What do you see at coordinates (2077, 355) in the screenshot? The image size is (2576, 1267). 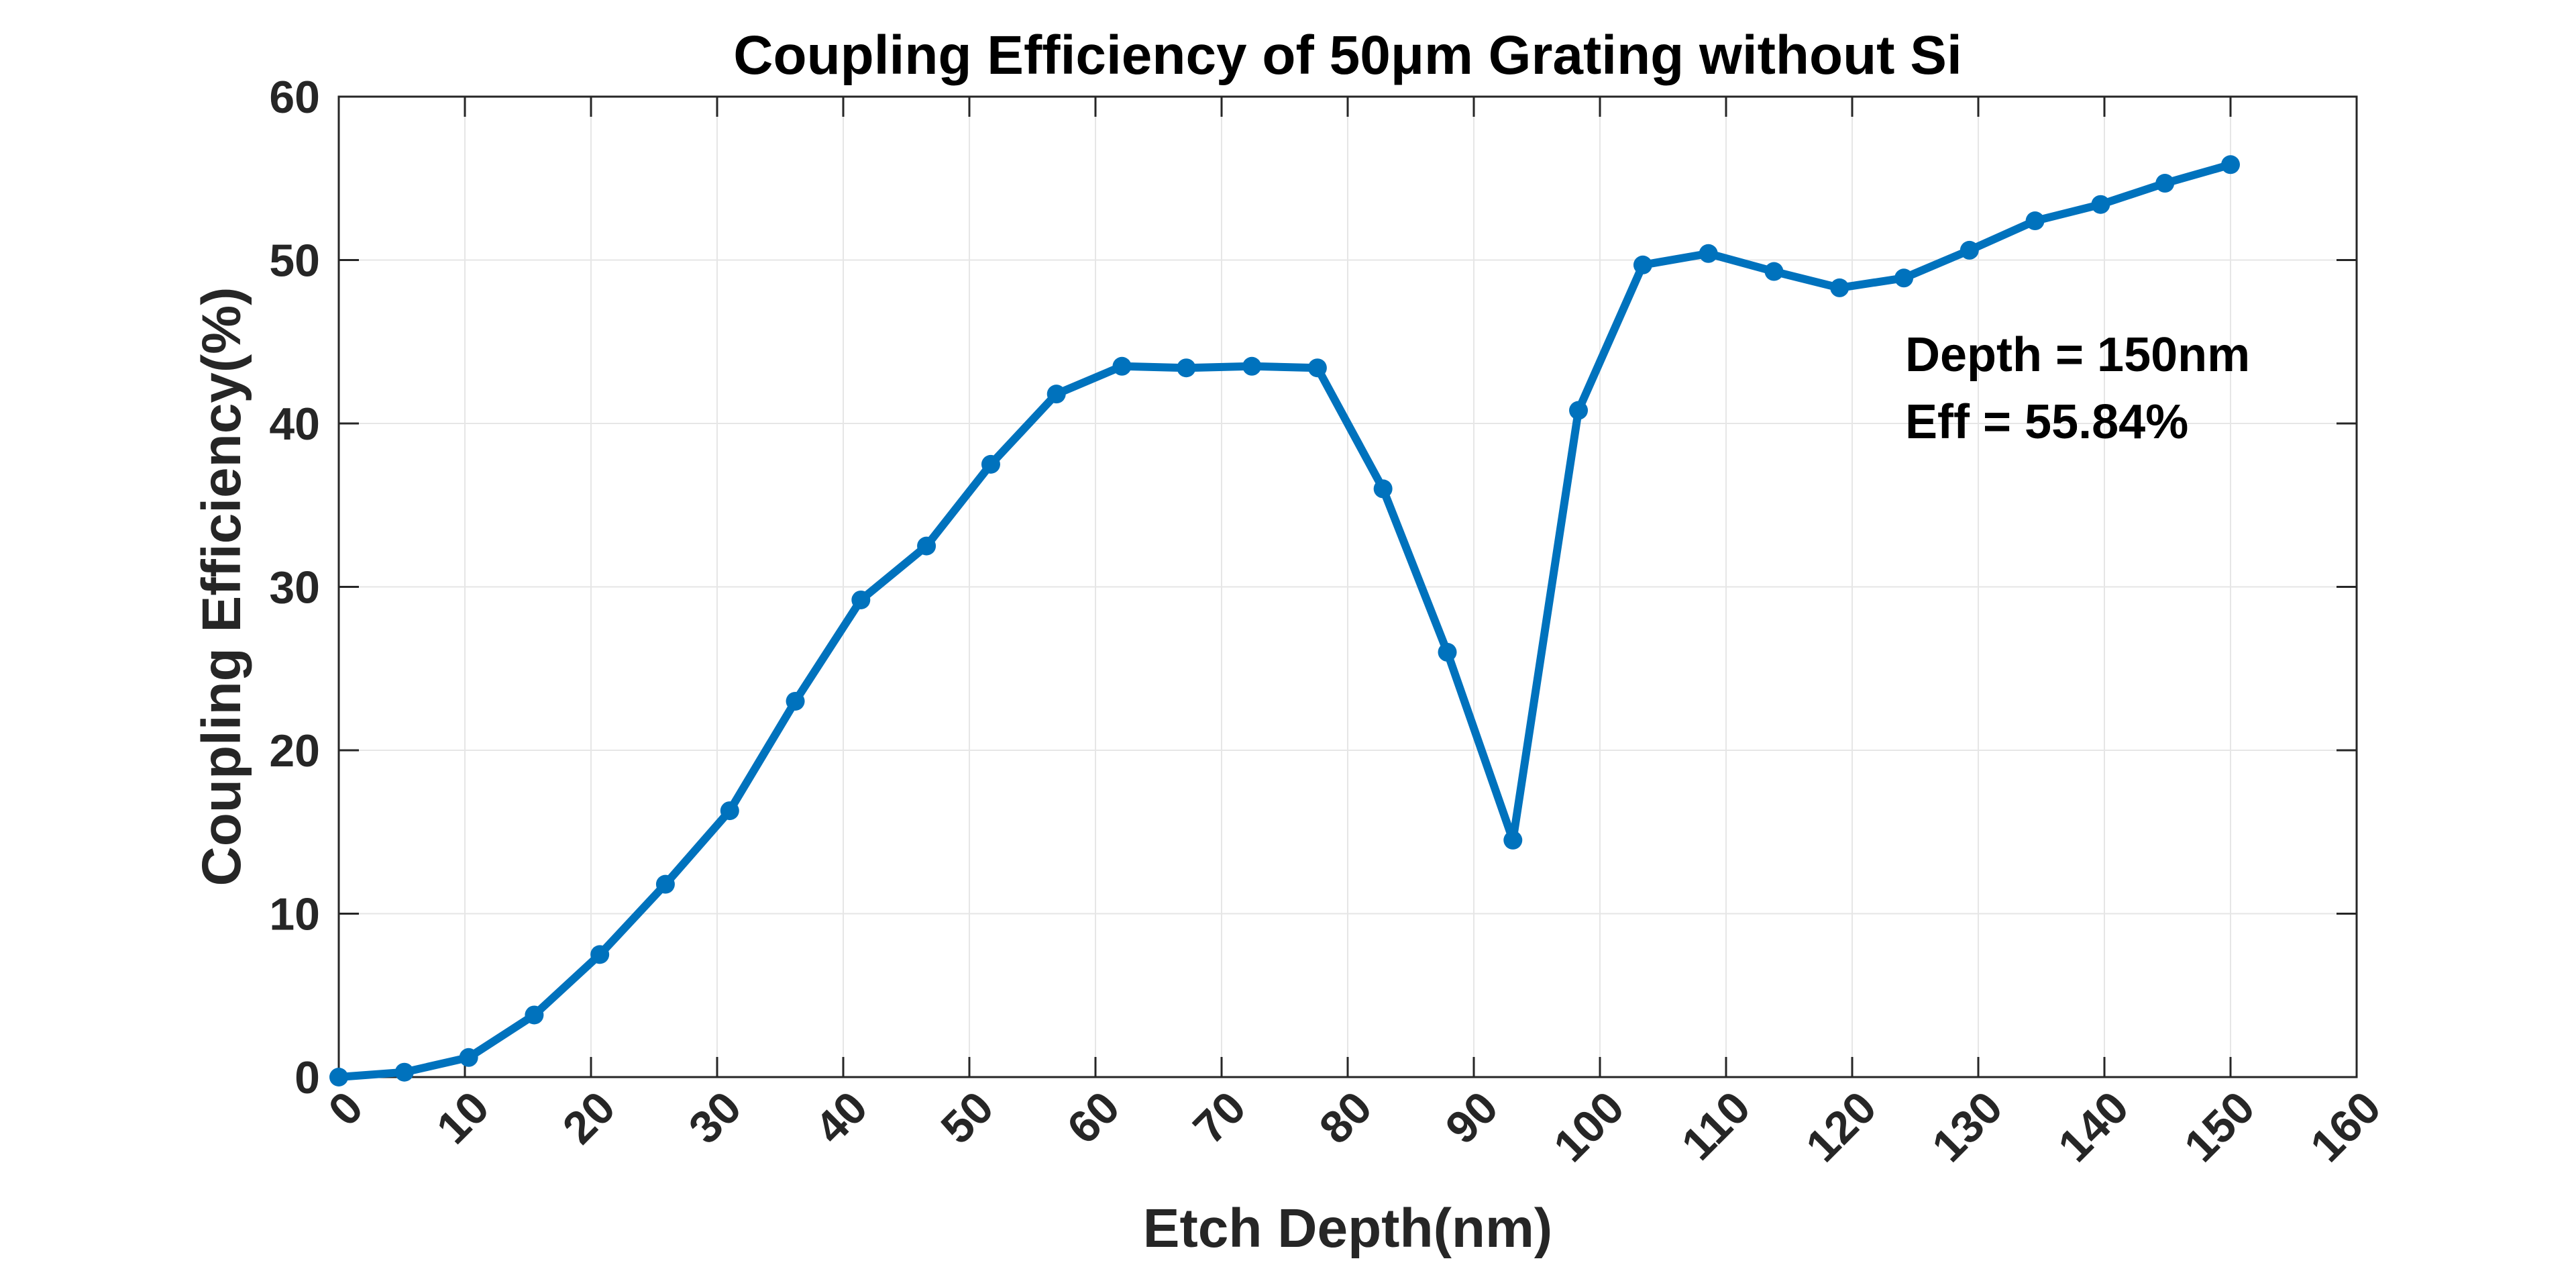 I see `annotation-depth: Depth = 150nm` at bounding box center [2077, 355].